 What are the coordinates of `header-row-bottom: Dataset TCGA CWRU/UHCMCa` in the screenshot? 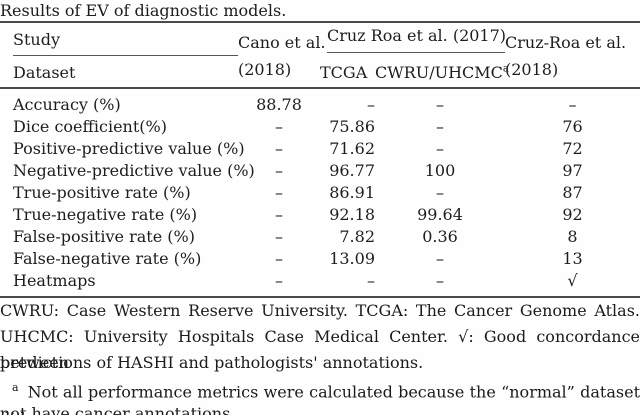 It's located at (326, 73).